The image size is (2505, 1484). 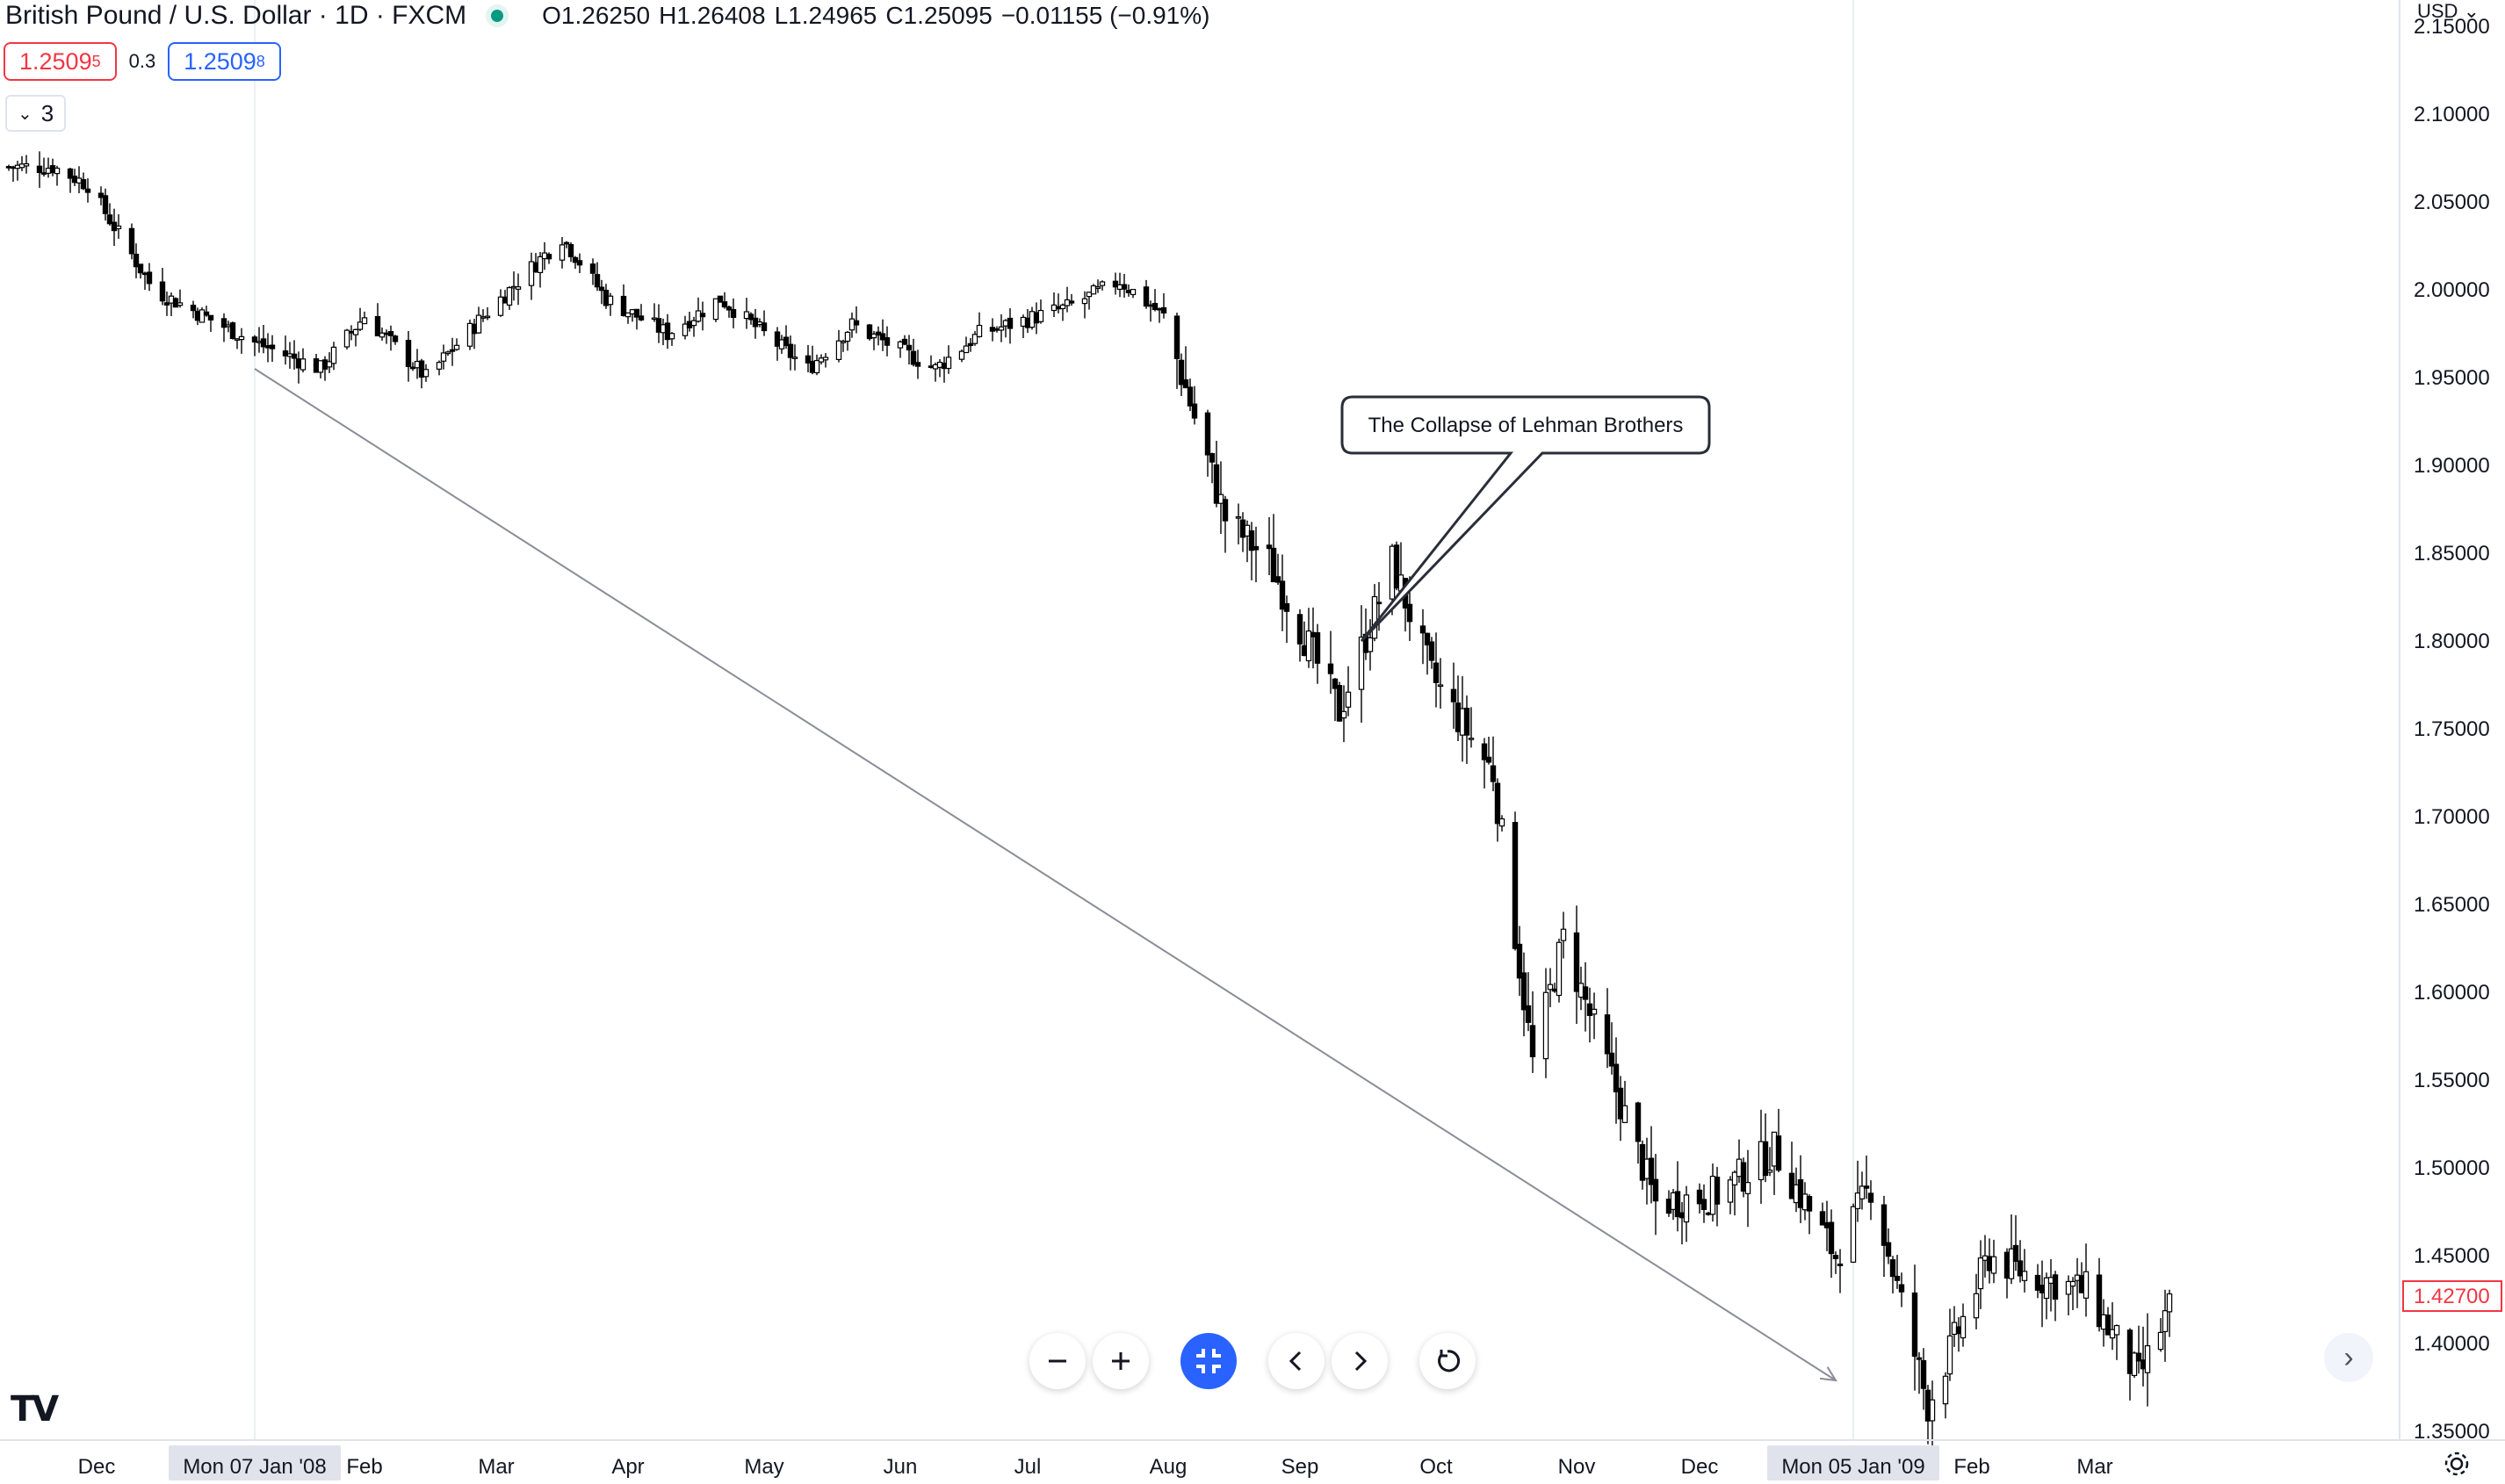 I want to click on lehman-callout: The Collapse of Lehman Brothers, so click(x=1526, y=519).